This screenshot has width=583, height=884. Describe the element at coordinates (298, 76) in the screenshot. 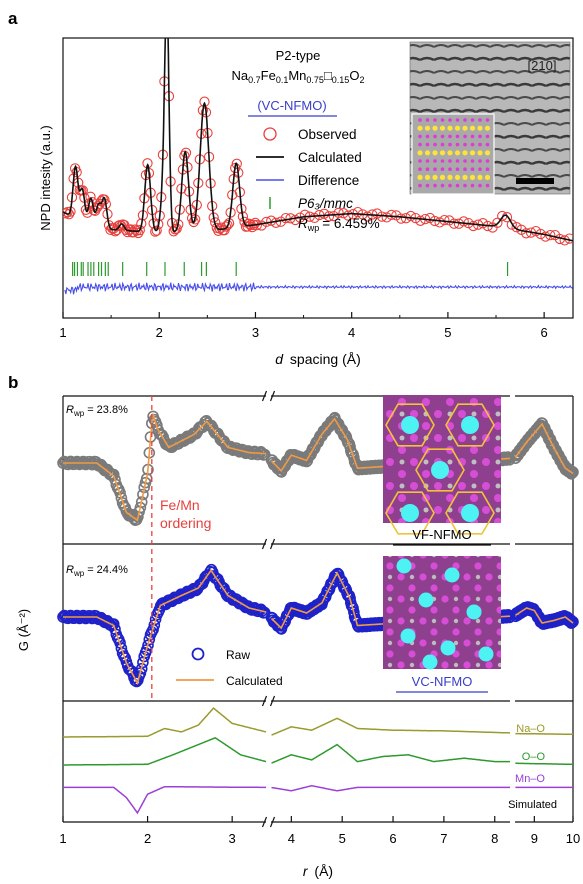

I see `compound-formula: Na0.7Fe0.1Mn0.75□0.15O2` at that location.